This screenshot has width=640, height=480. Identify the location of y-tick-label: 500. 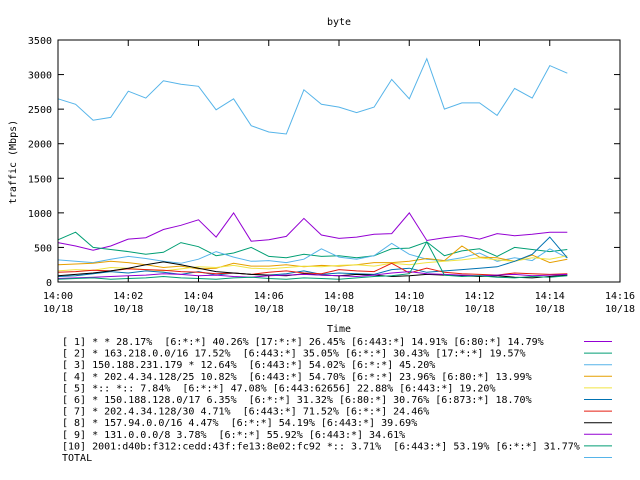
(43, 248).